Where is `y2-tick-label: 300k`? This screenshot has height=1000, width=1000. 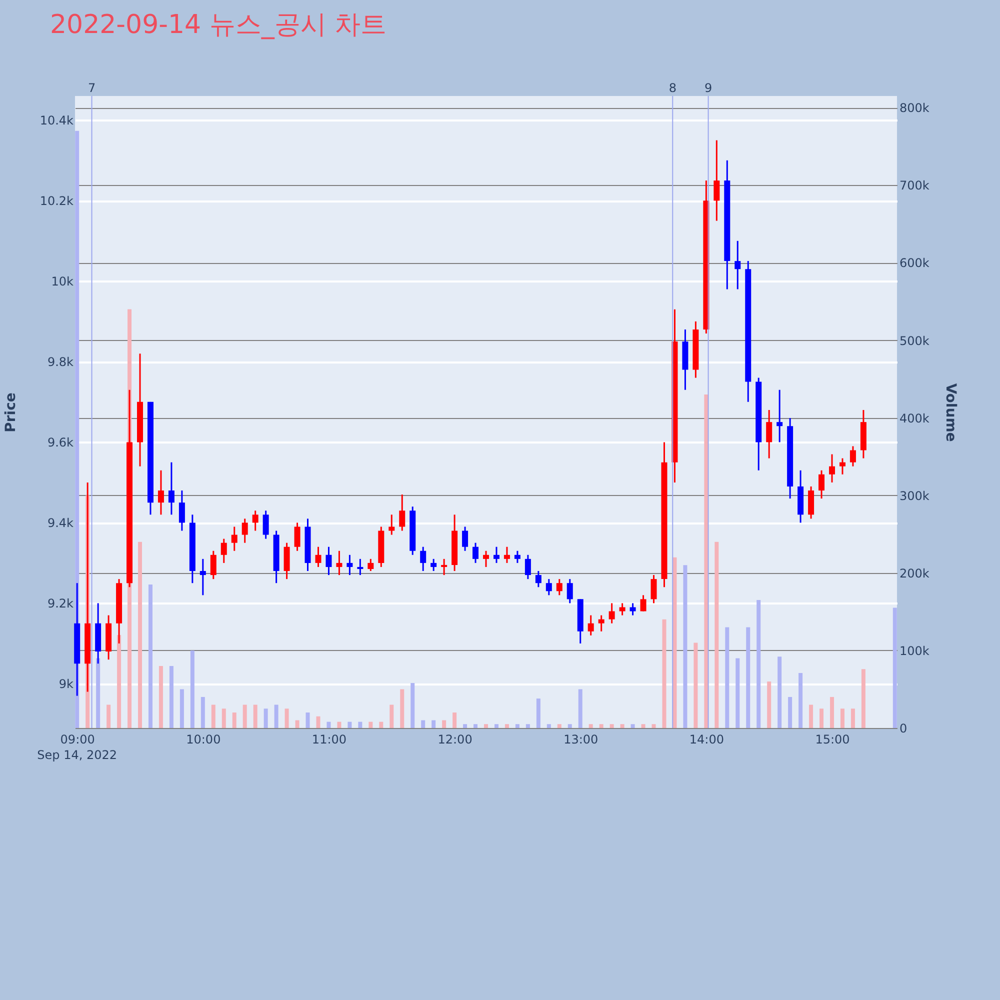
y2-tick-label: 300k is located at coordinates (915, 495).